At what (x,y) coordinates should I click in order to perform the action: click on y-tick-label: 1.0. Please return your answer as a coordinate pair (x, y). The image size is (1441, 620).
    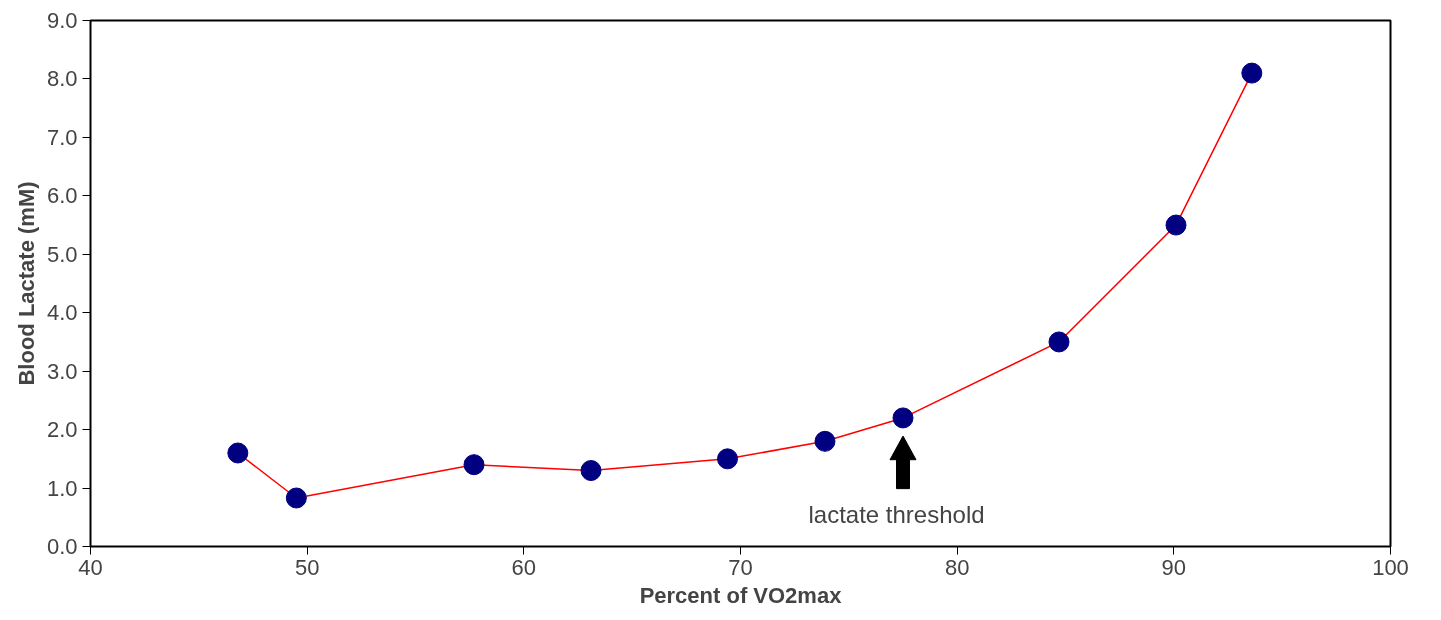
    Looking at the image, I should click on (62, 488).